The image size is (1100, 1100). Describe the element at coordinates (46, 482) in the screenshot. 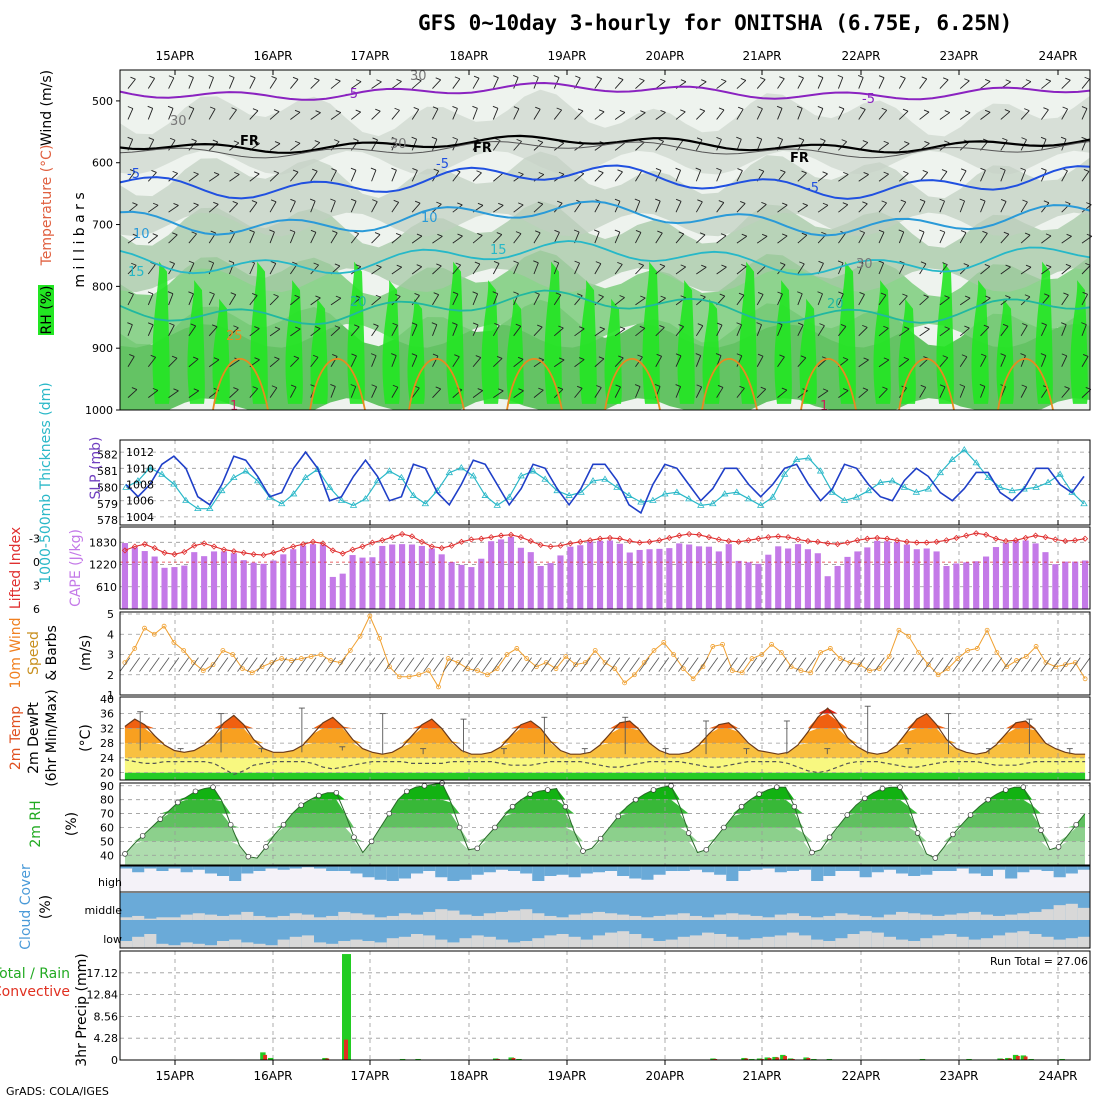

I see `thickness-side-label: 1000-500mb Thickness (dm)` at that location.